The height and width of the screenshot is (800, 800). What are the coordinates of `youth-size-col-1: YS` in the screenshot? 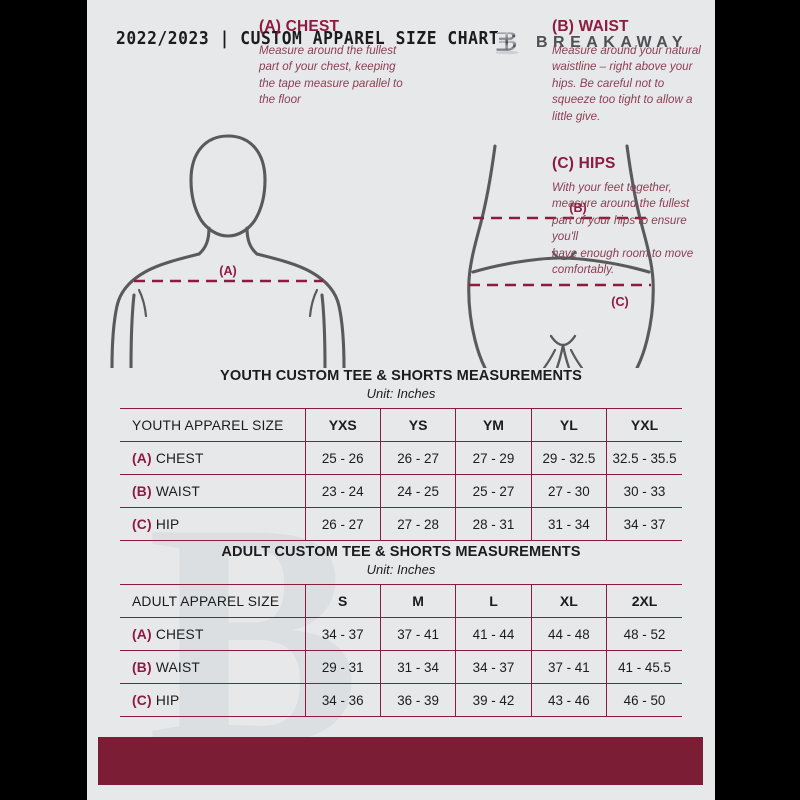 It's located at (418, 425).